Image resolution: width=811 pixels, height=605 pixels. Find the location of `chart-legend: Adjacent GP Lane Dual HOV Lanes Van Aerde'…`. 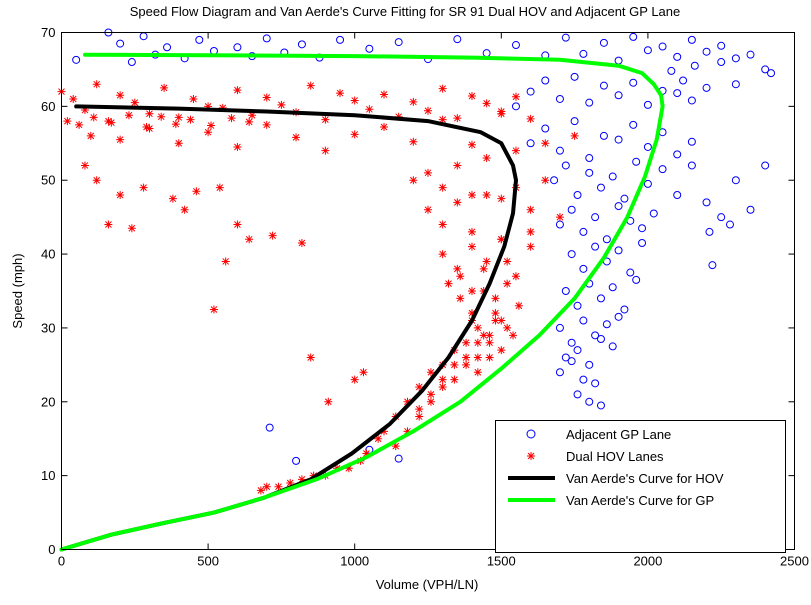

chart-legend: Adjacent GP Lane Dual HOV Lanes Van Aerde'… is located at coordinates (640, 486).